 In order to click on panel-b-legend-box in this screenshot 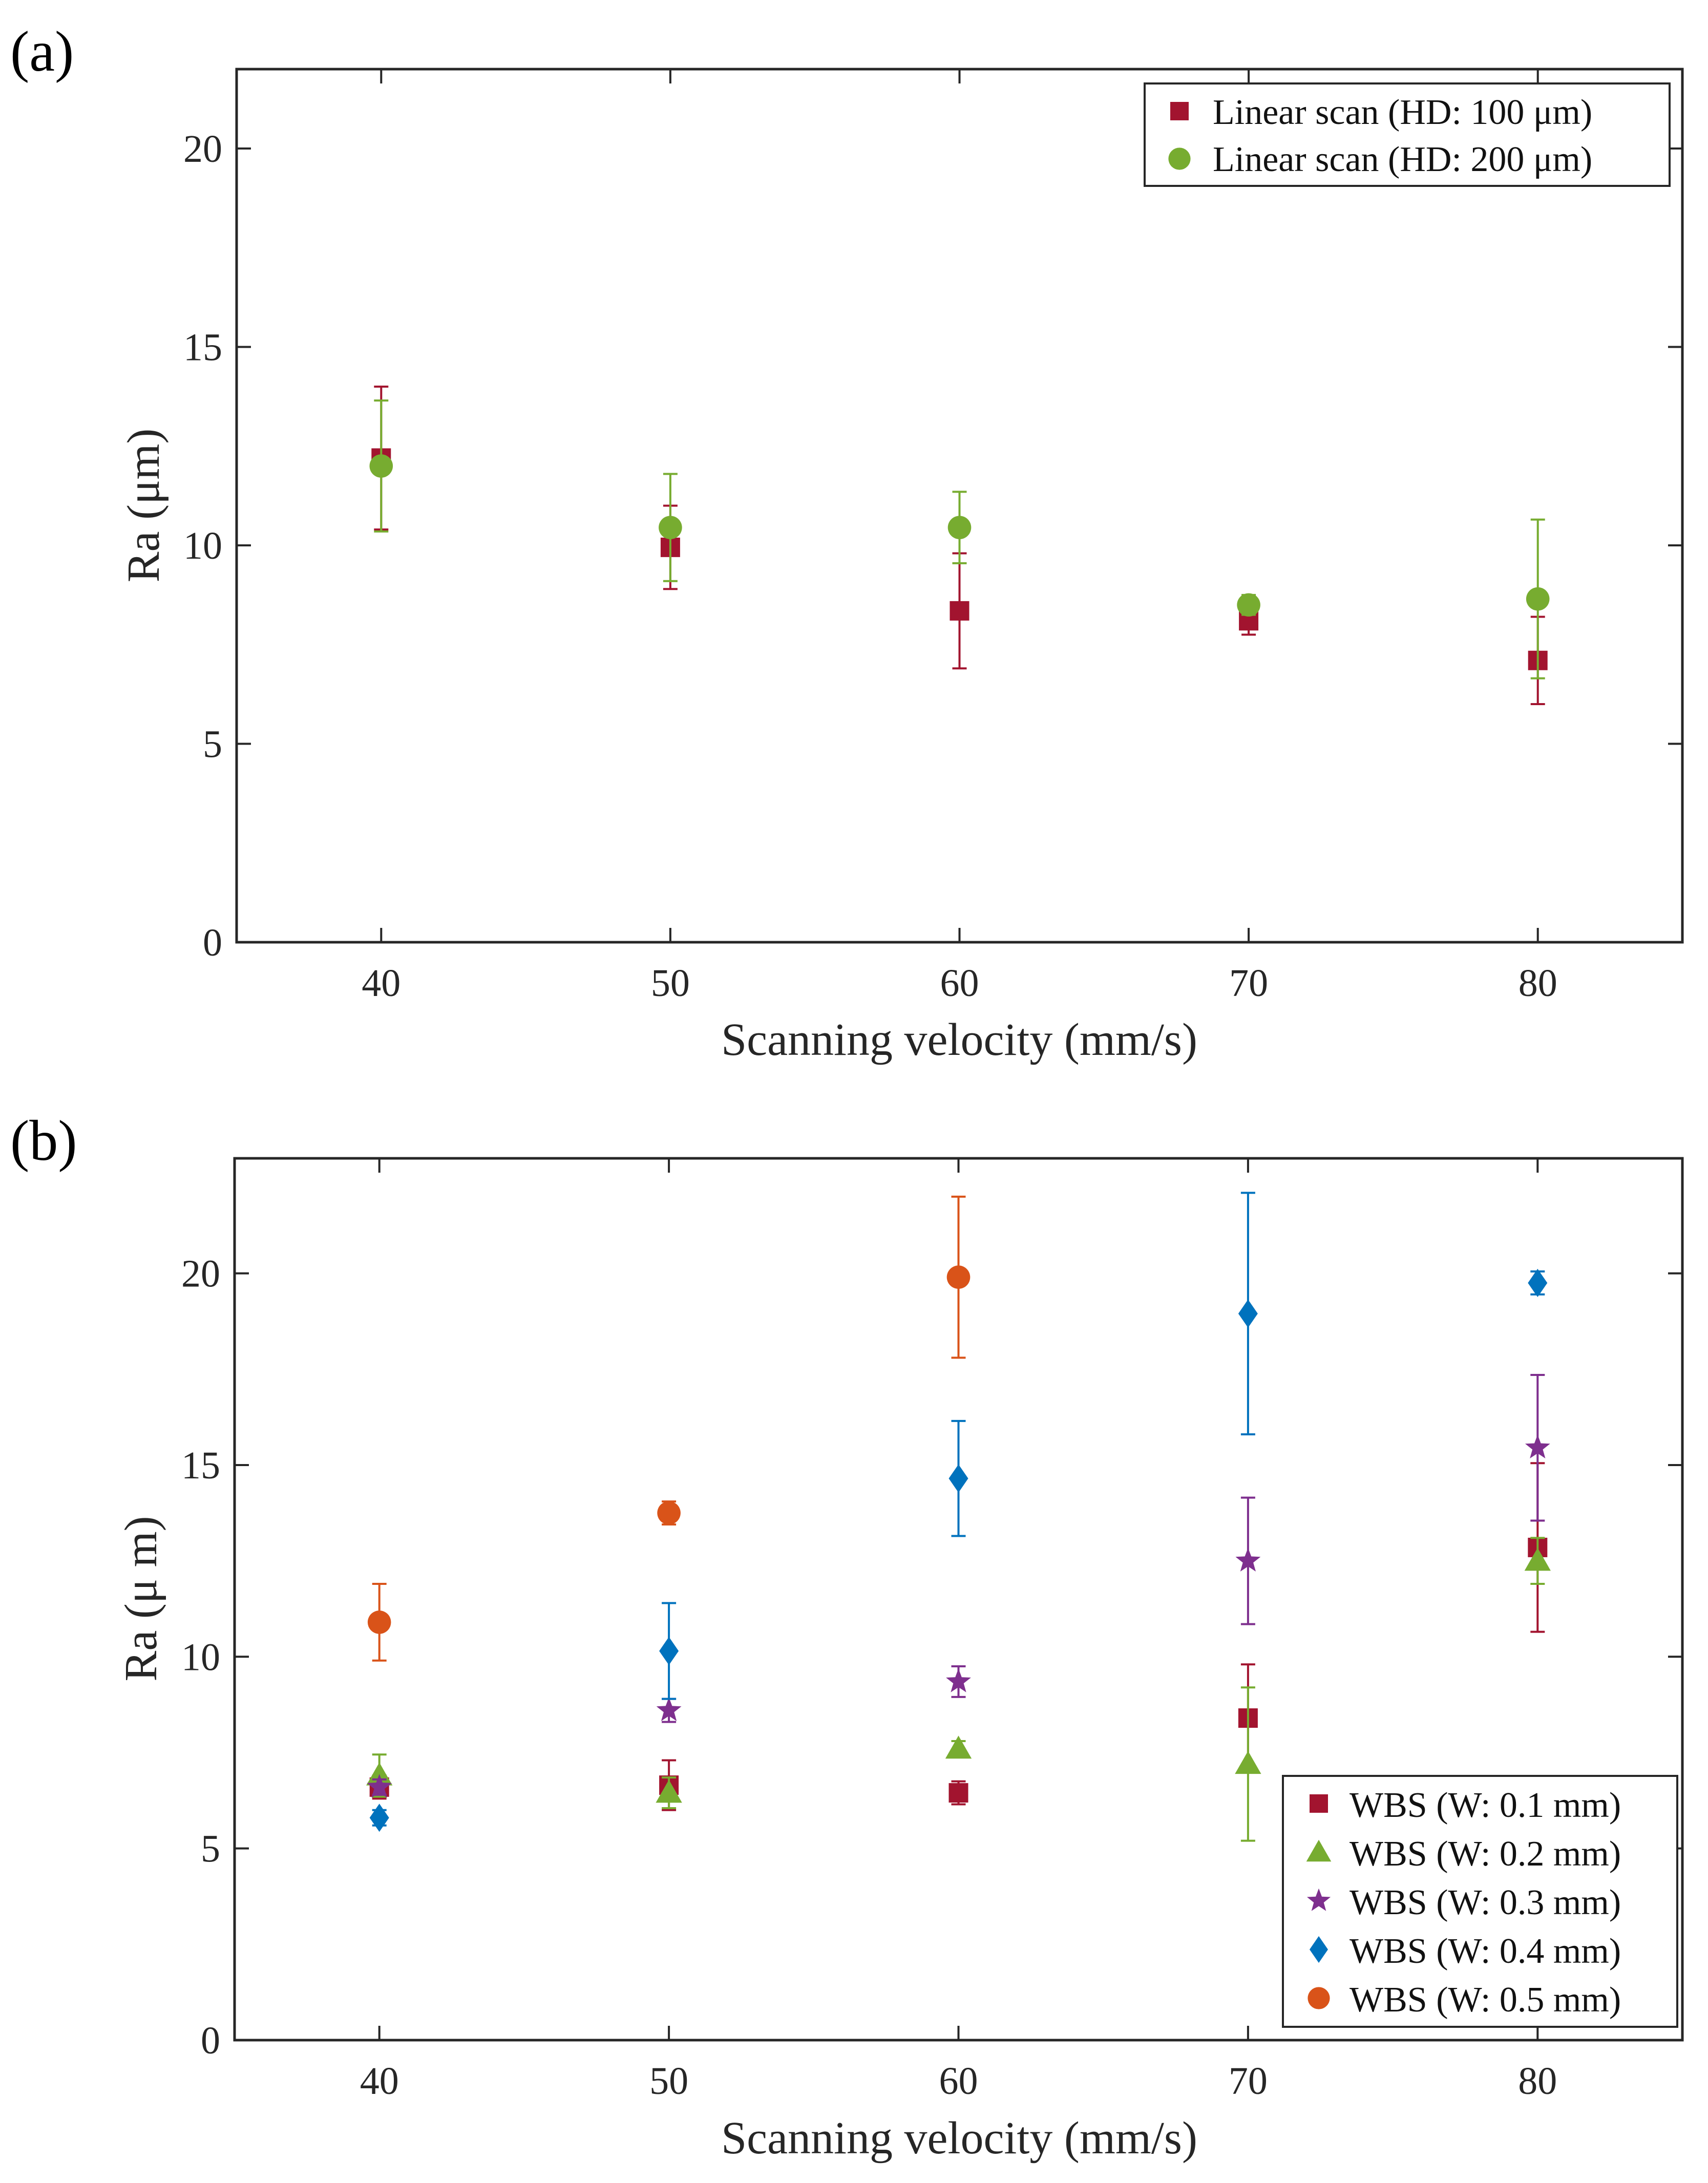, I will do `click(1480, 1901)`.